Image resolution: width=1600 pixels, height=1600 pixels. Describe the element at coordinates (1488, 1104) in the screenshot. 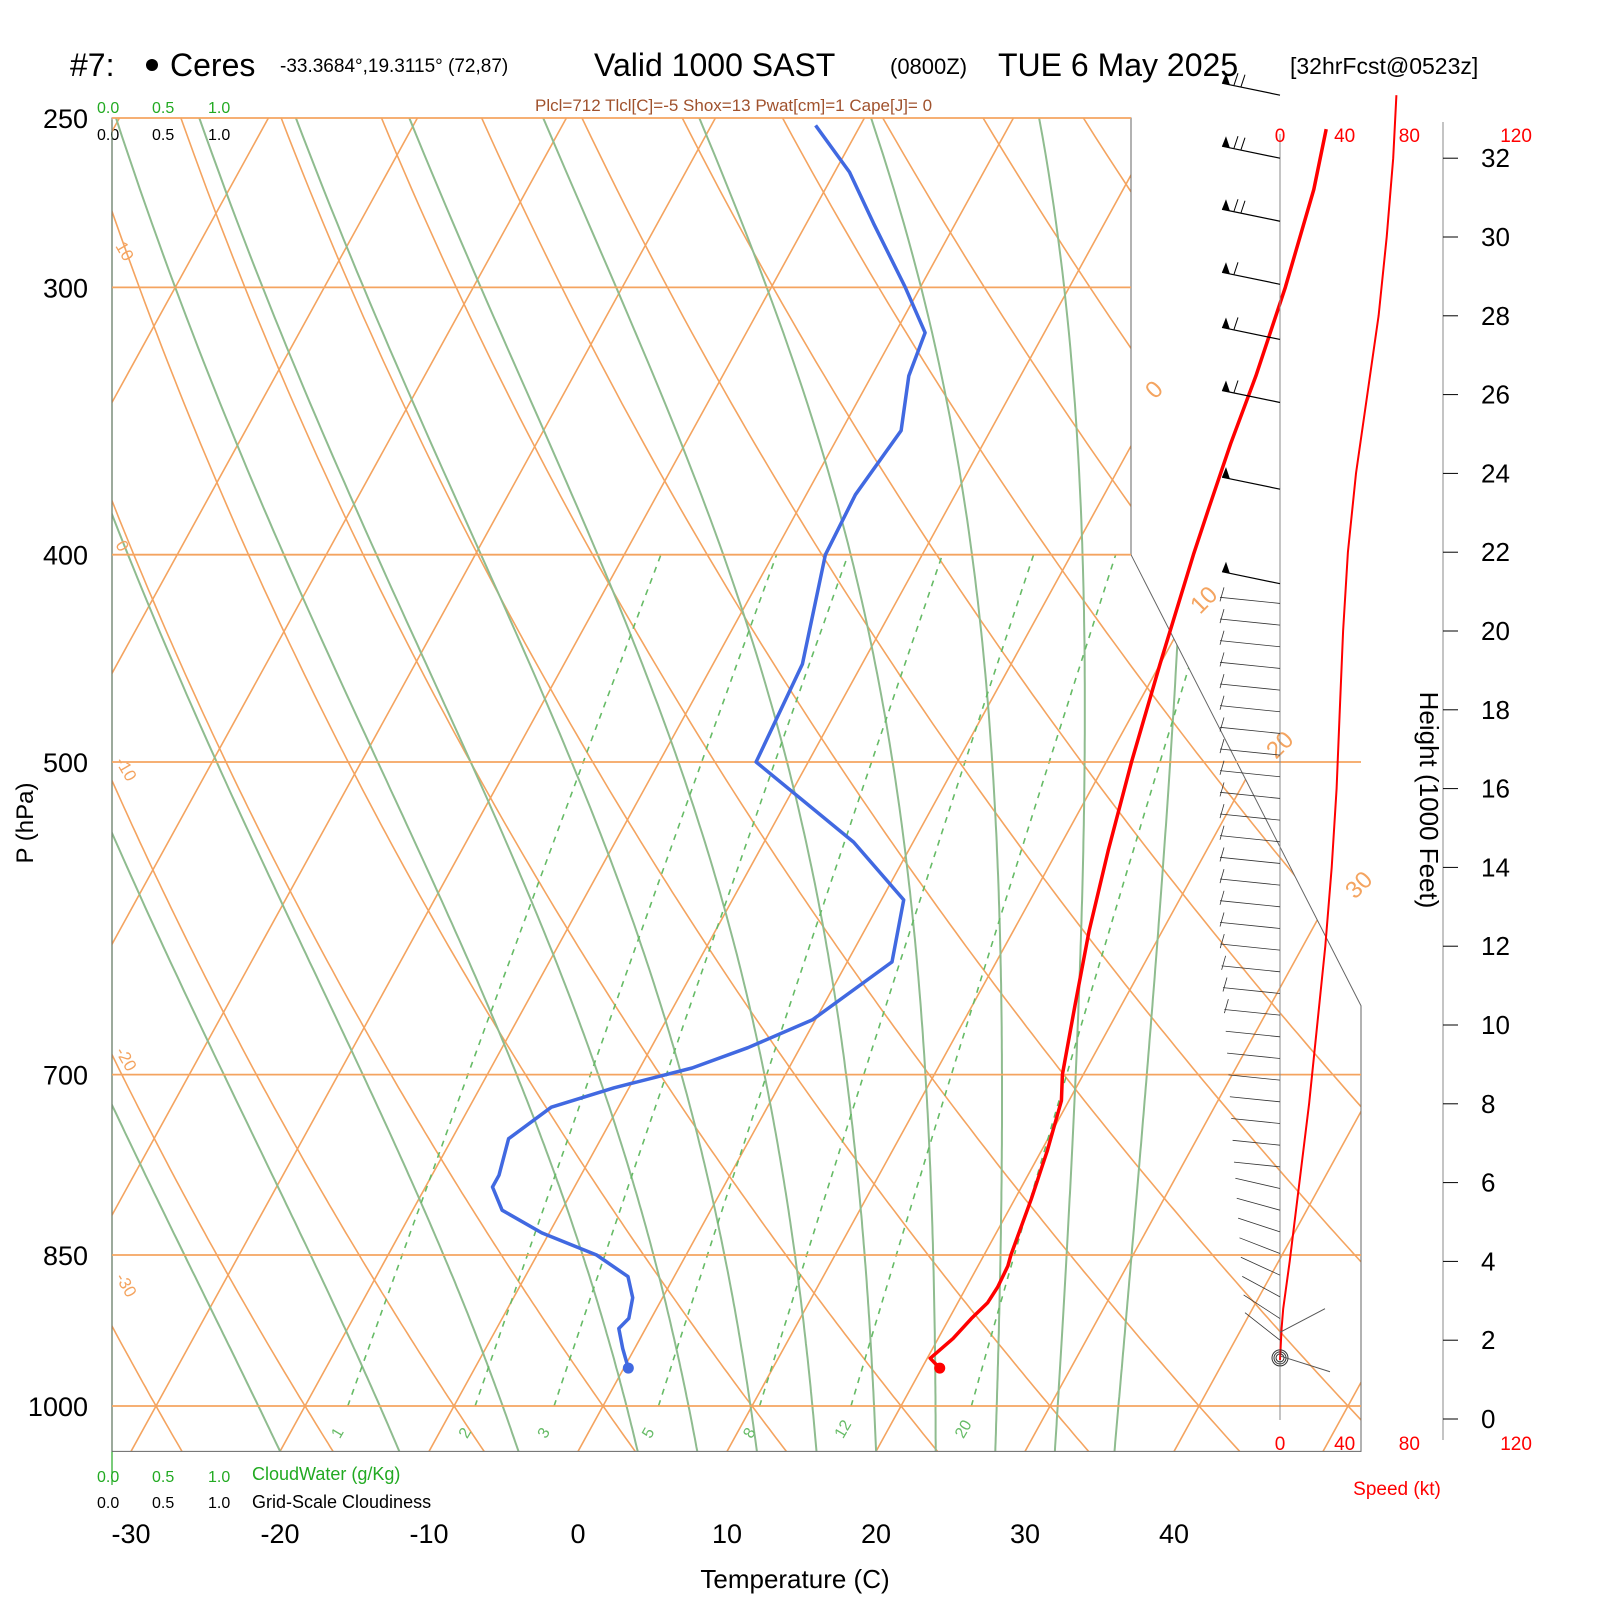

I see `height-tick-label: 8` at that location.